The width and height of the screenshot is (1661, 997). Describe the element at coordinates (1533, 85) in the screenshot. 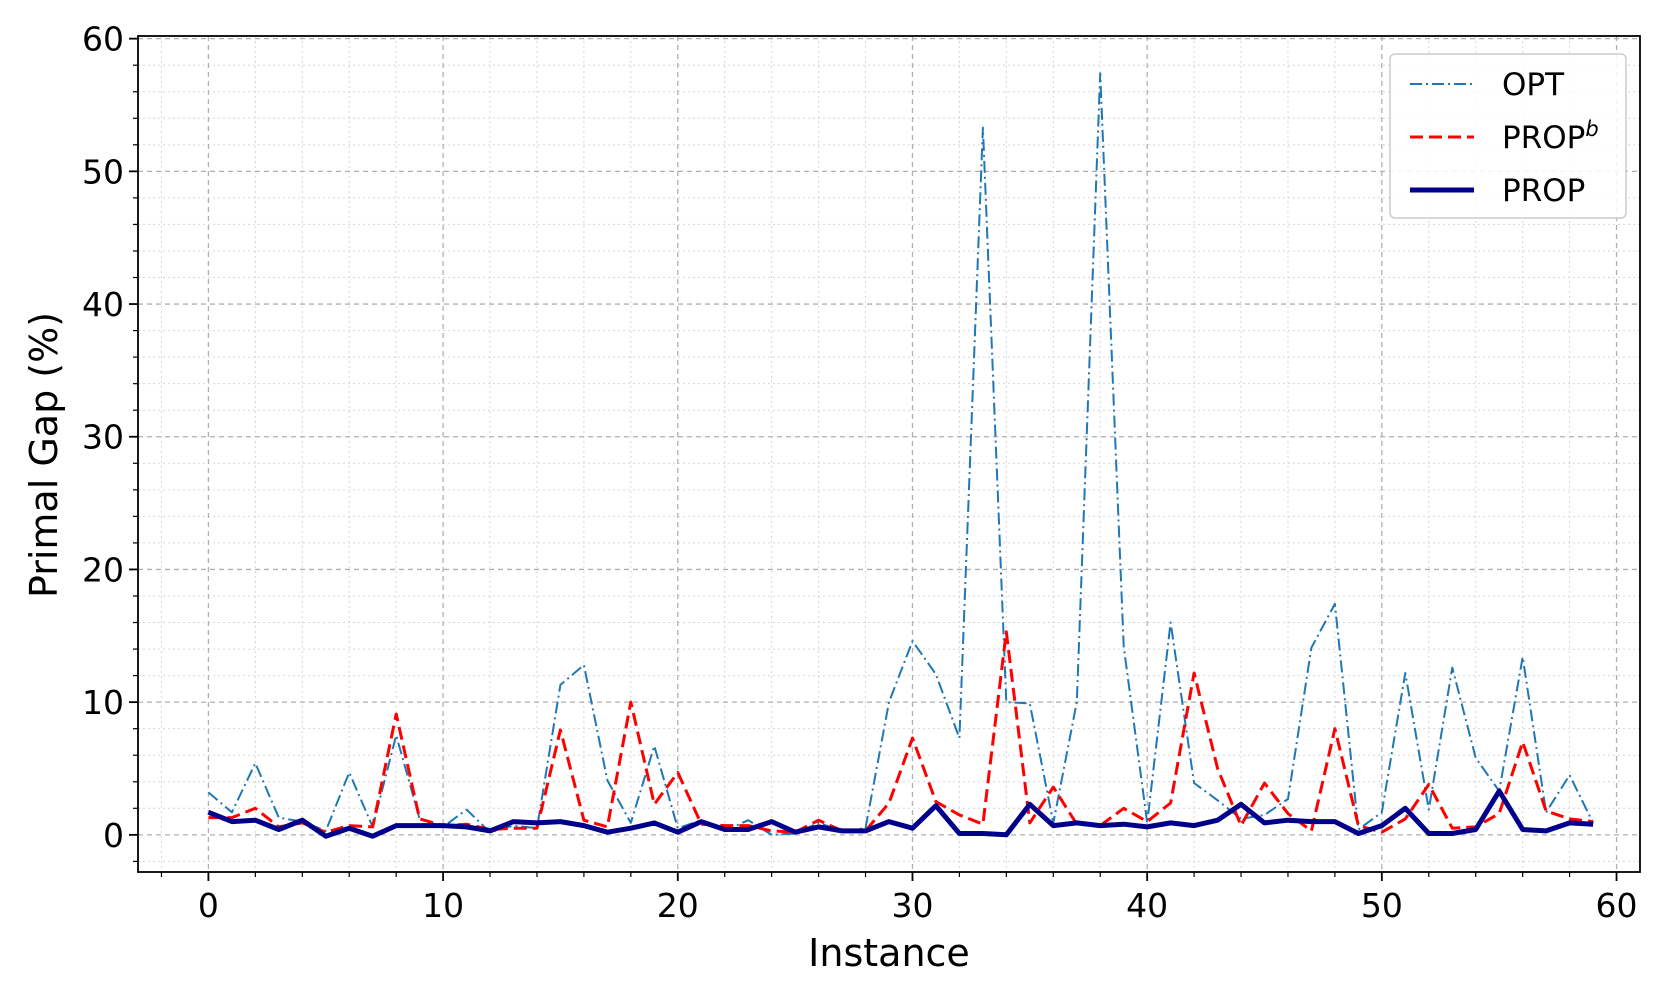

I see `legend-label-1: OPT` at that location.